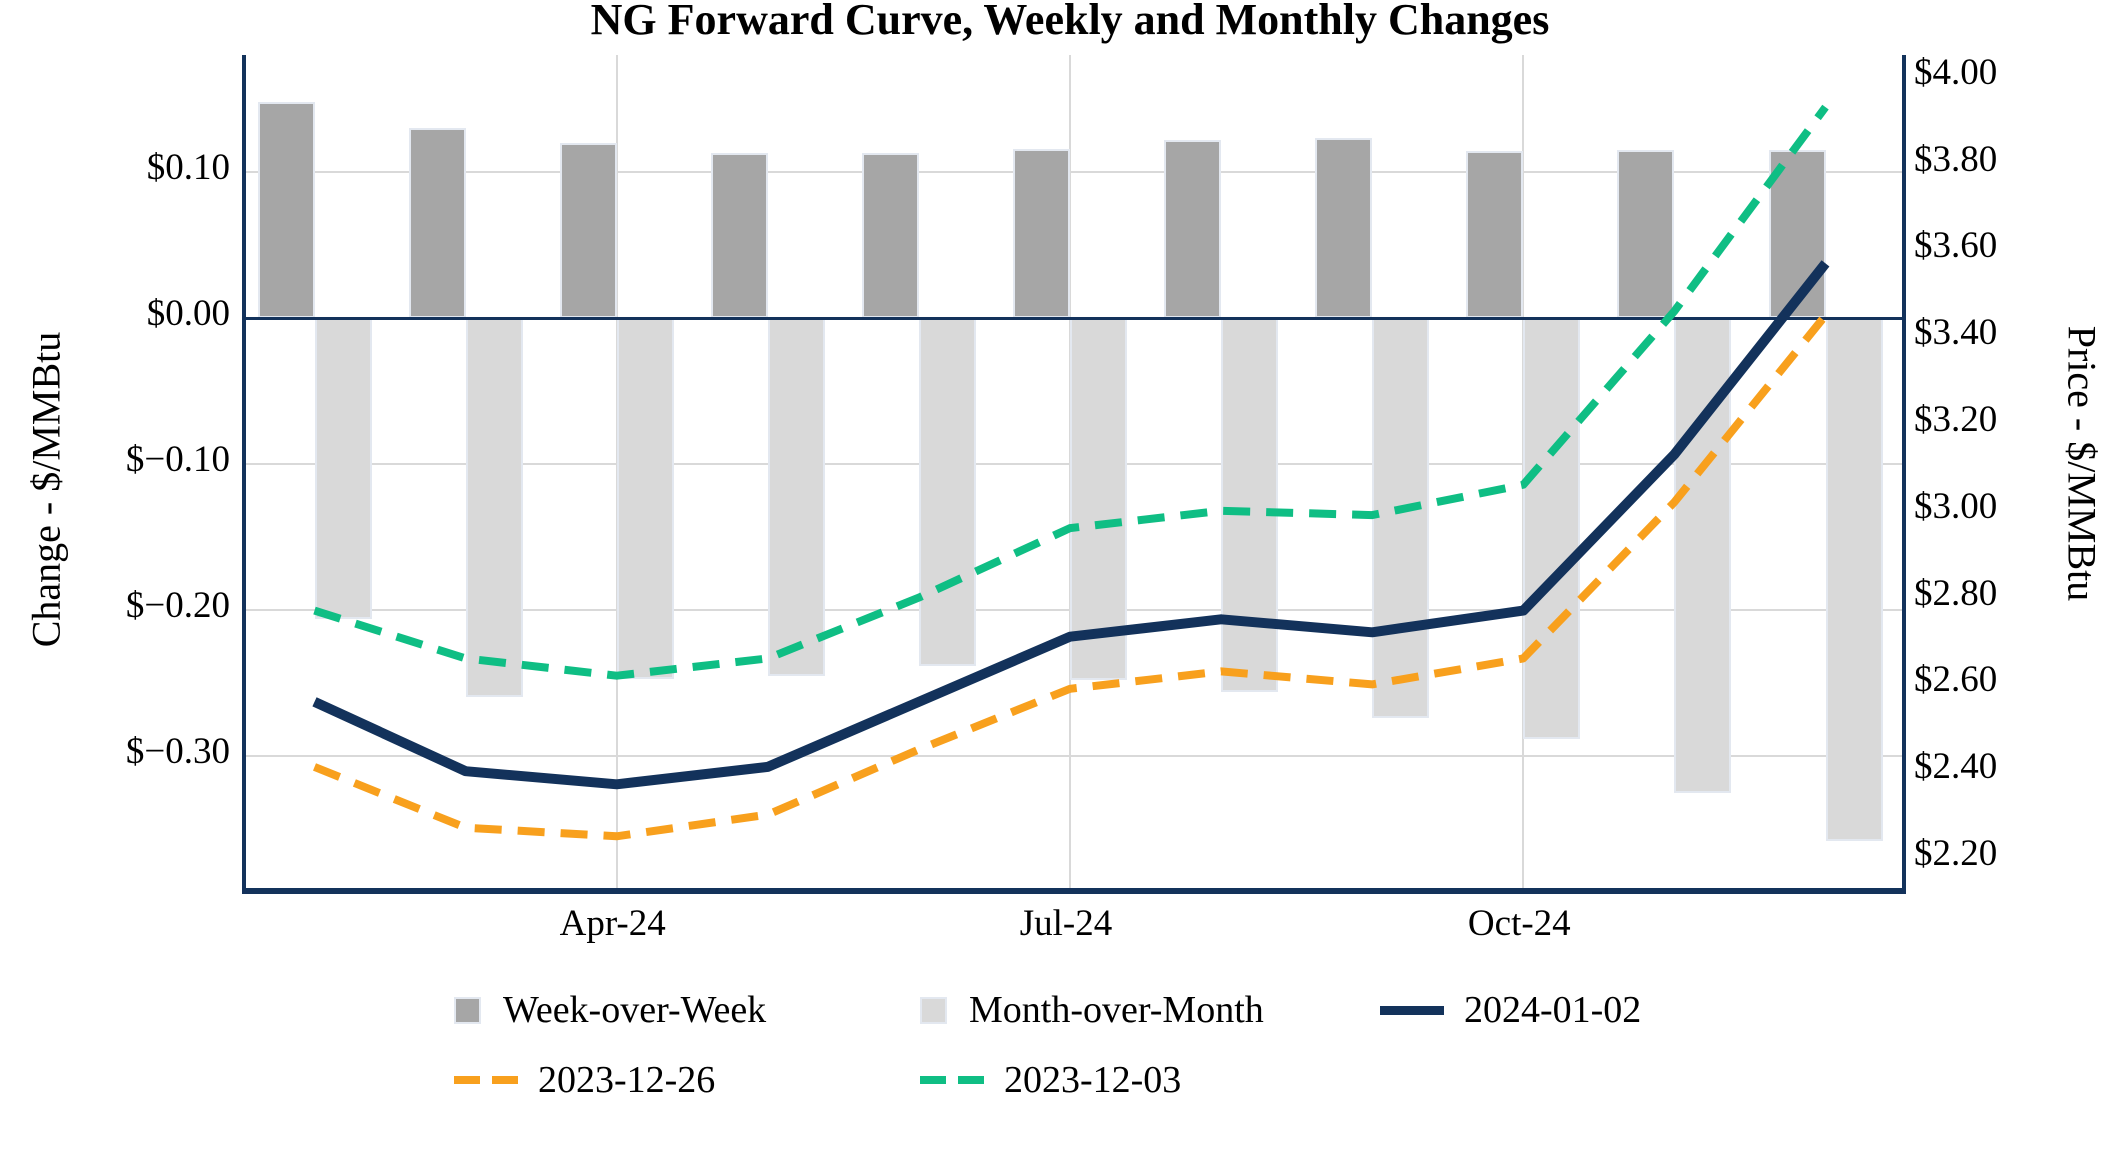 The height and width of the screenshot is (1152, 2112). What do you see at coordinates (1553, 1010) in the screenshot?
I see `legend-label: 2024-01-02` at bounding box center [1553, 1010].